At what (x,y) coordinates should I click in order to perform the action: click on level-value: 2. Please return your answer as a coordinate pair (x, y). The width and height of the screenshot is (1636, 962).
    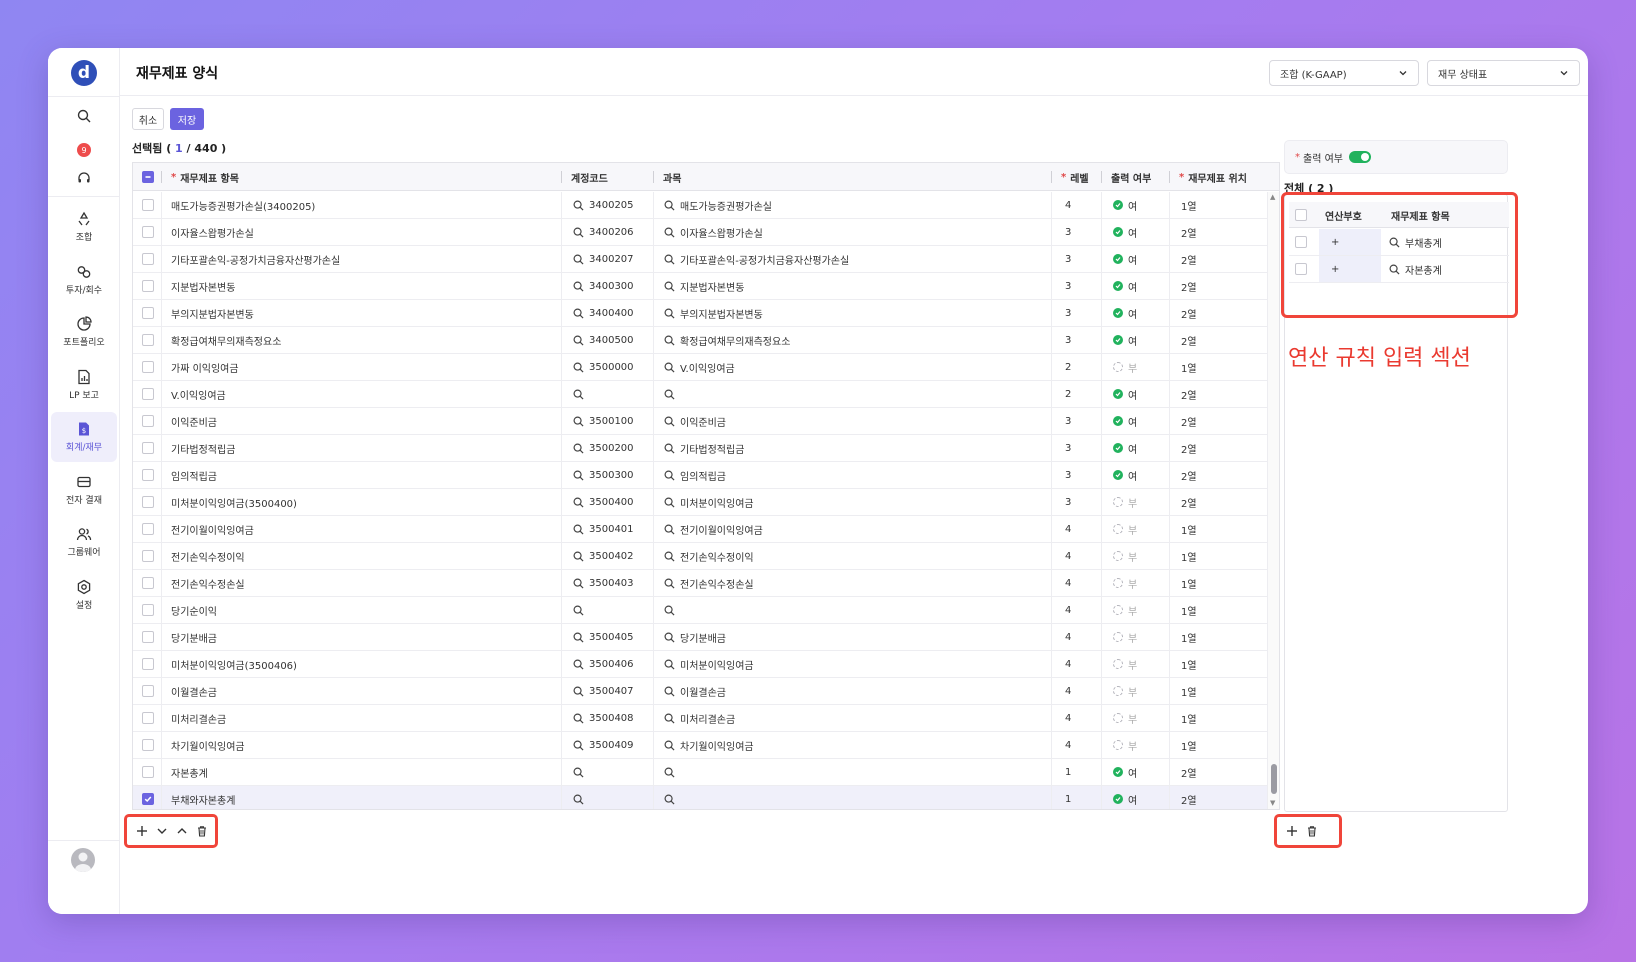
    Looking at the image, I should click on (1068, 394).